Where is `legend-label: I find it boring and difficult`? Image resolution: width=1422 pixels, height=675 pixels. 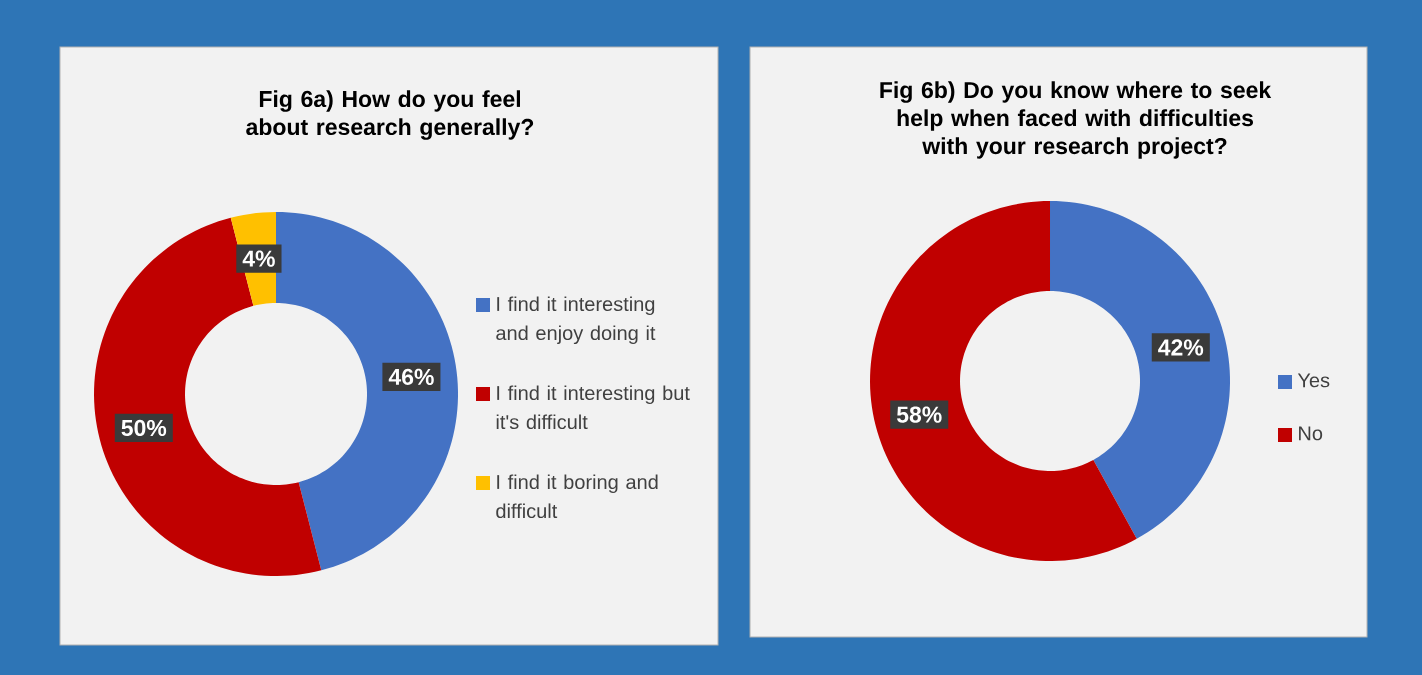
legend-label: I find it boring and difficult is located at coordinates (577, 496).